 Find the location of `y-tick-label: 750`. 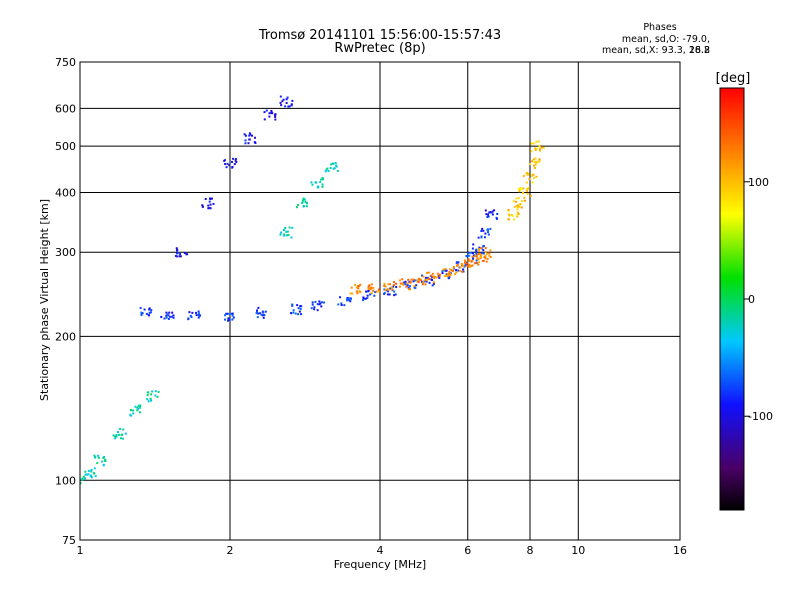

y-tick-label: 750 is located at coordinates (65, 62).